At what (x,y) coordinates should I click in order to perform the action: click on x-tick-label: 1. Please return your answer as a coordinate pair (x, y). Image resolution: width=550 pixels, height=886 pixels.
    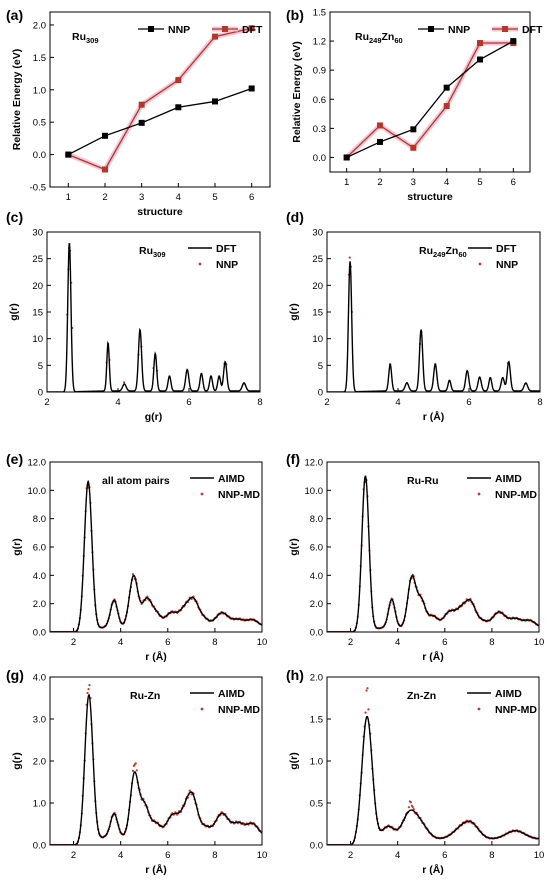
    Looking at the image, I should click on (68, 197).